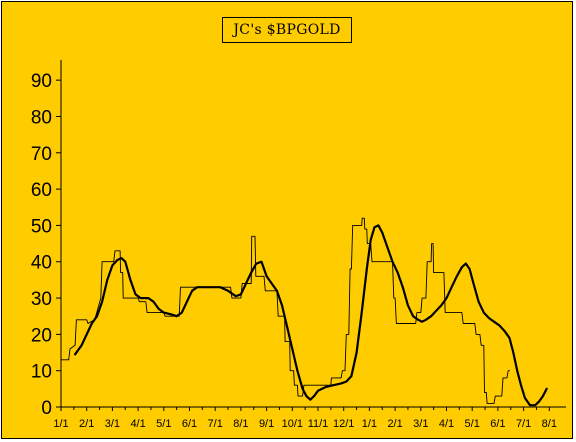  Describe the element at coordinates (41, 335) in the screenshot. I see `y-tick-label: 20` at that location.